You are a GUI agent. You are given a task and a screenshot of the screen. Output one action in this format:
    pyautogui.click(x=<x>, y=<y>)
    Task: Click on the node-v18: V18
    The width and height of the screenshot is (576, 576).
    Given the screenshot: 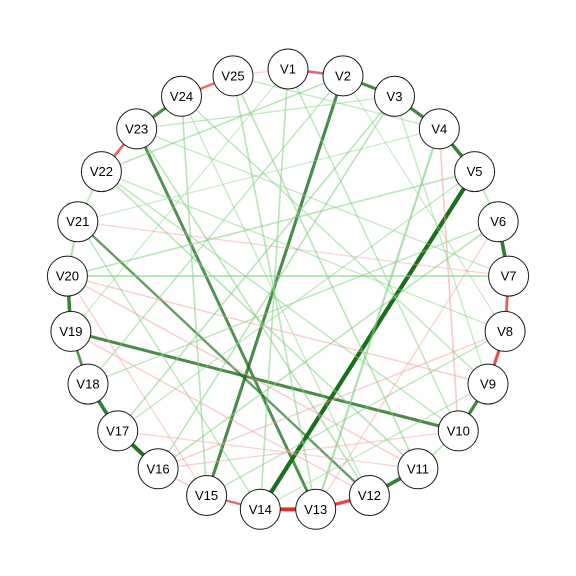 What is the action you would take?
    pyautogui.click(x=88, y=384)
    